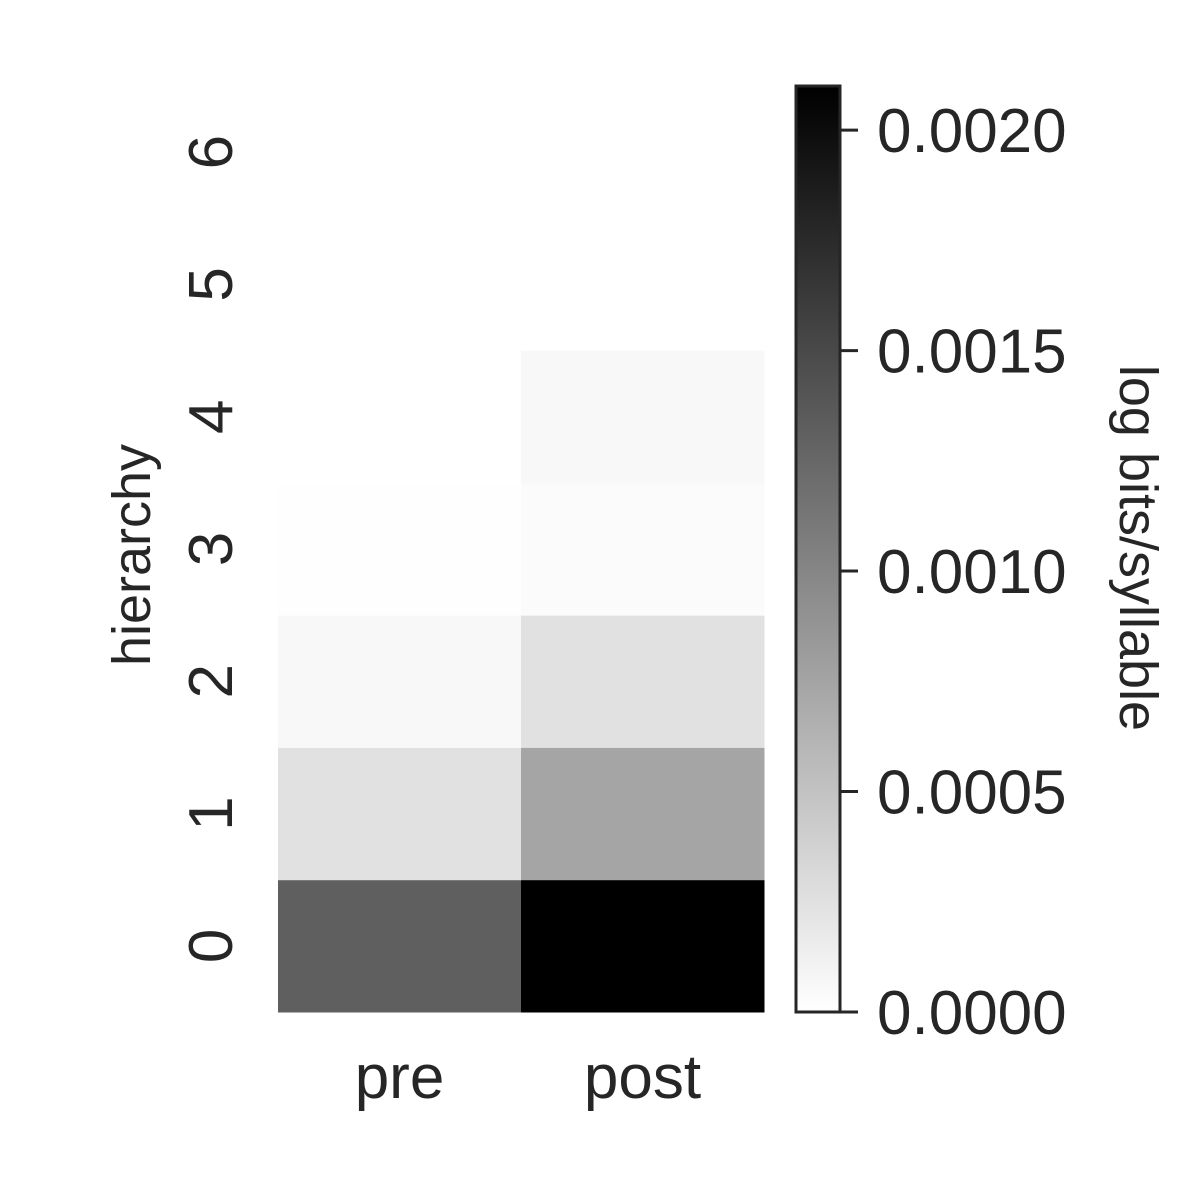 The width and height of the screenshot is (1200, 1200). I want to click on x-tick-label-pre: pre, so click(400, 1077).